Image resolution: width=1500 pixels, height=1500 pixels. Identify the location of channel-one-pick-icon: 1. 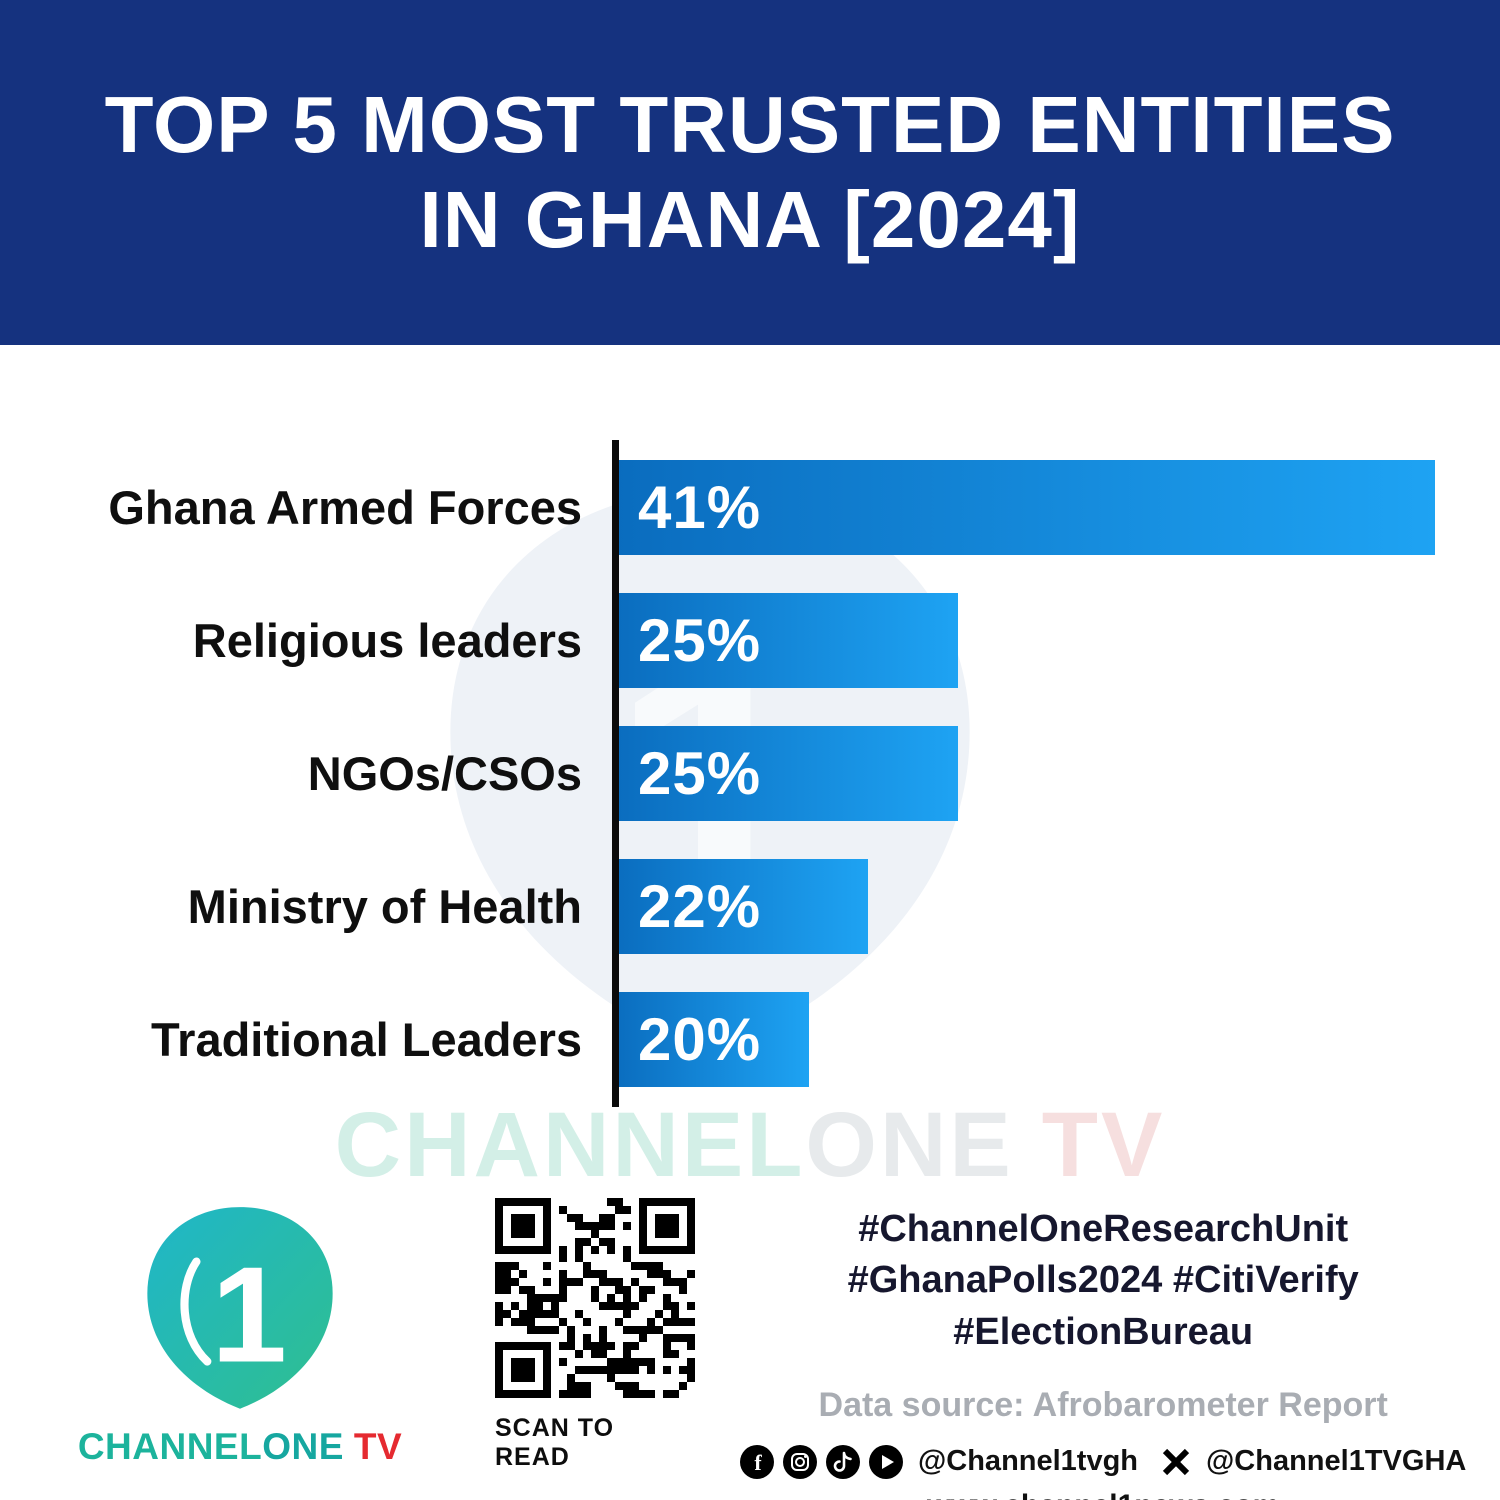
(240, 1308).